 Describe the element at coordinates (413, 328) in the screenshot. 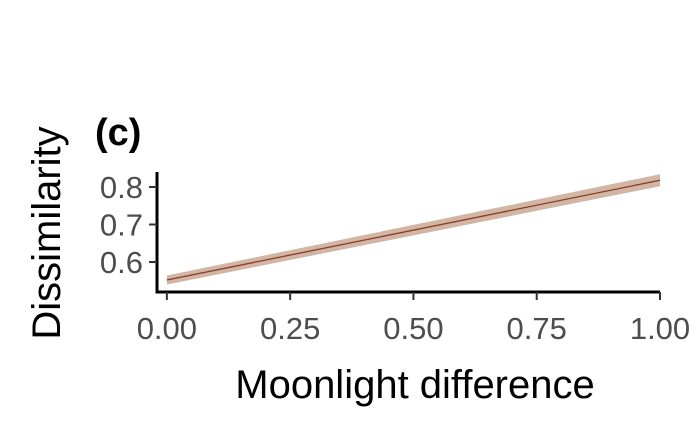

I see `x-tick-label: 0.50` at that location.